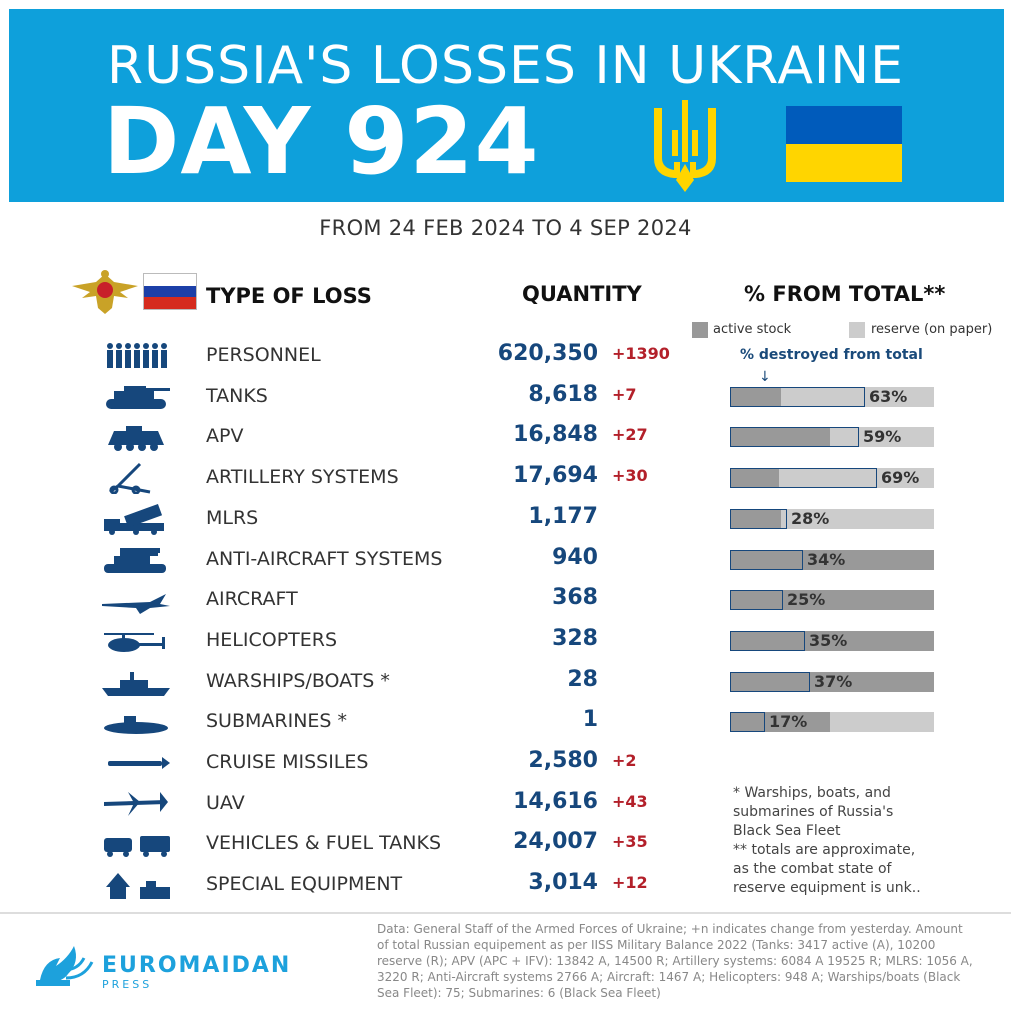 This screenshot has height=1011, width=1011. I want to click on table-row: WARSHIPS/BOATS * 28 37%, so click(505, 682).